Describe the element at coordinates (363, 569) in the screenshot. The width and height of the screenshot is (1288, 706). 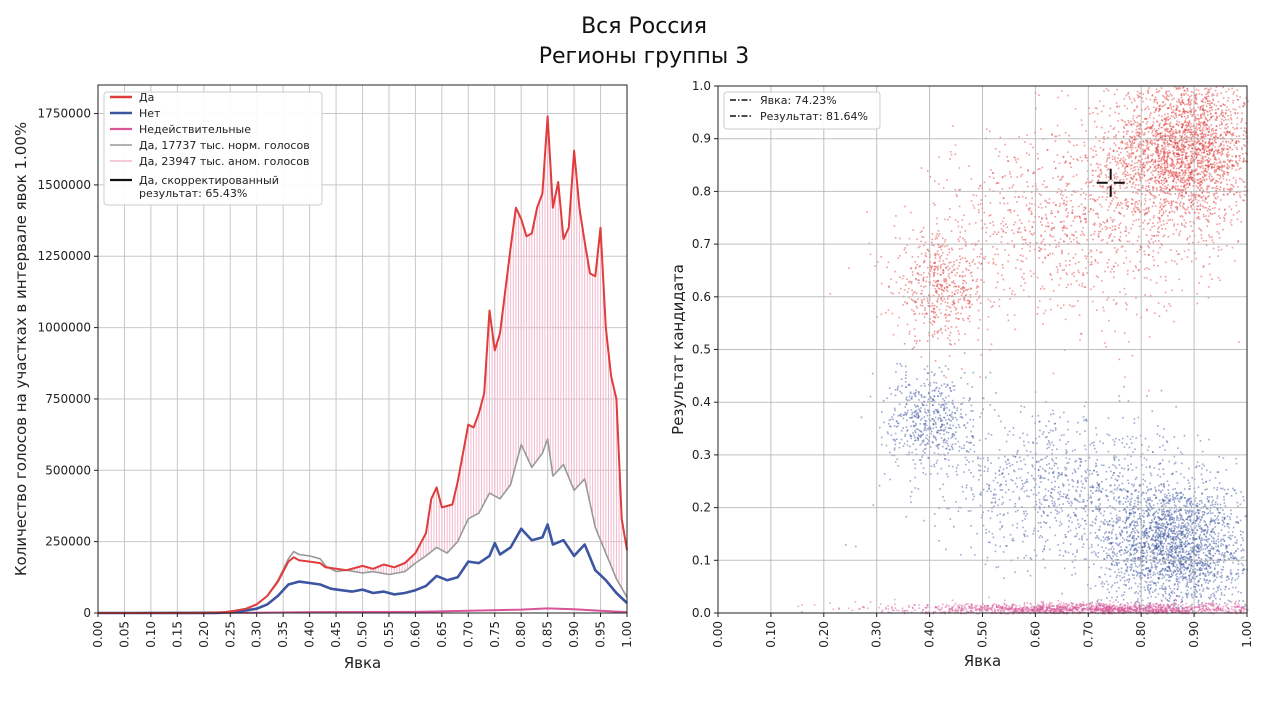
I see `no-series-line` at that location.